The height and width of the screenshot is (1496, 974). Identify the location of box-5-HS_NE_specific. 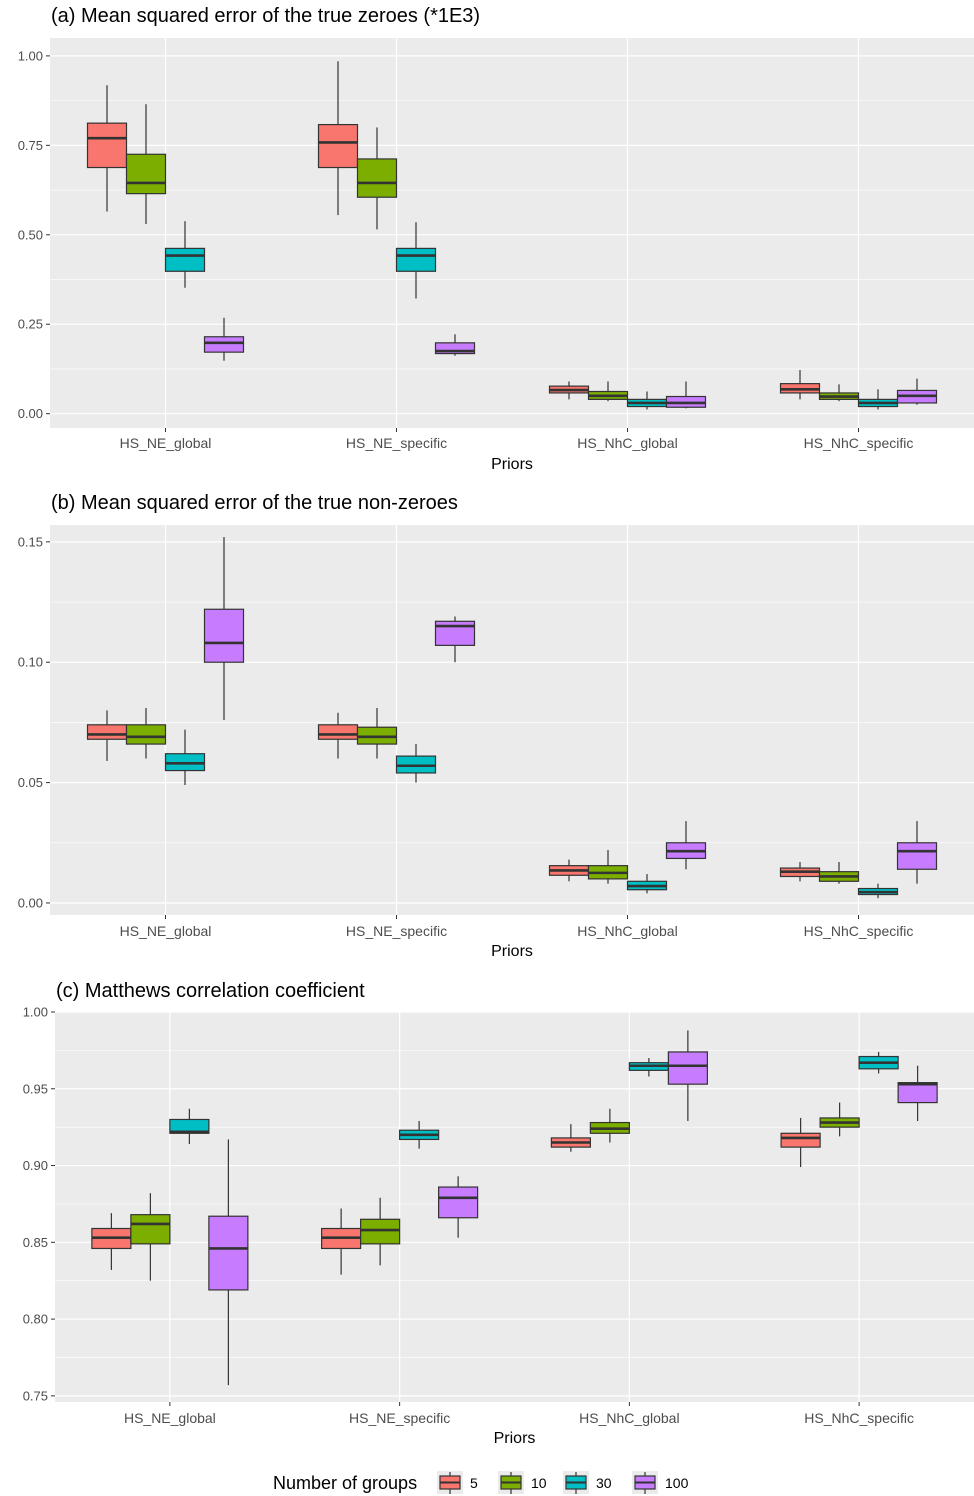
(338, 138).